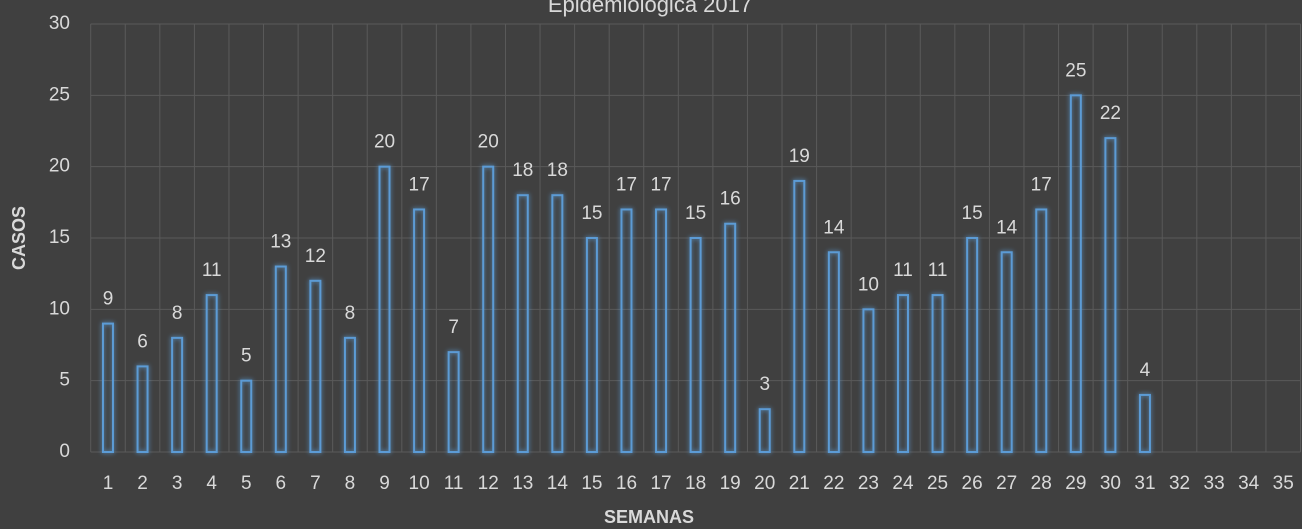 The height and width of the screenshot is (529, 1302). What do you see at coordinates (280, 242) in the screenshot?
I see `data-label: 13` at bounding box center [280, 242].